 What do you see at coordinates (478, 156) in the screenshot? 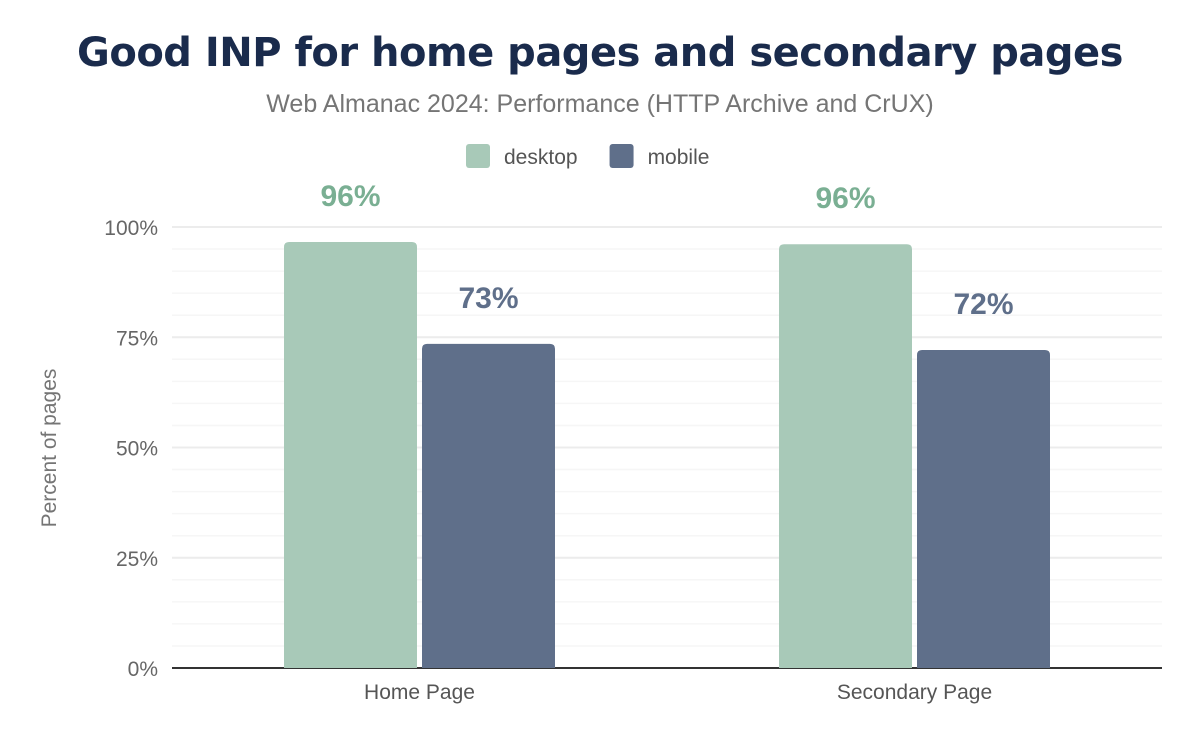
I see `legend-swatch-desktop` at bounding box center [478, 156].